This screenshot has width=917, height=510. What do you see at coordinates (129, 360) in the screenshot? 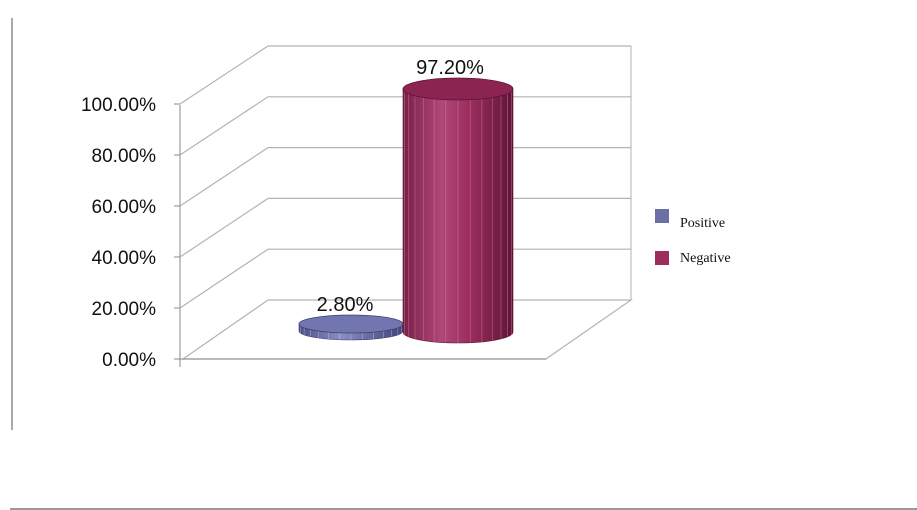
I see `y-tick-label: 0.00%` at bounding box center [129, 360].